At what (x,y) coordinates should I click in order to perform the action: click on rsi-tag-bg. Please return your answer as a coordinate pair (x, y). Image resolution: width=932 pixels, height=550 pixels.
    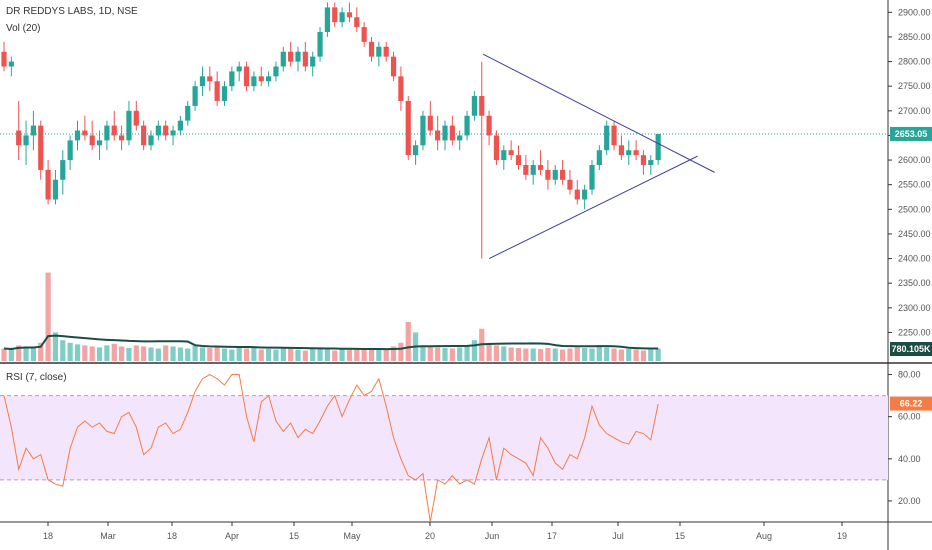
    Looking at the image, I should click on (911, 403).